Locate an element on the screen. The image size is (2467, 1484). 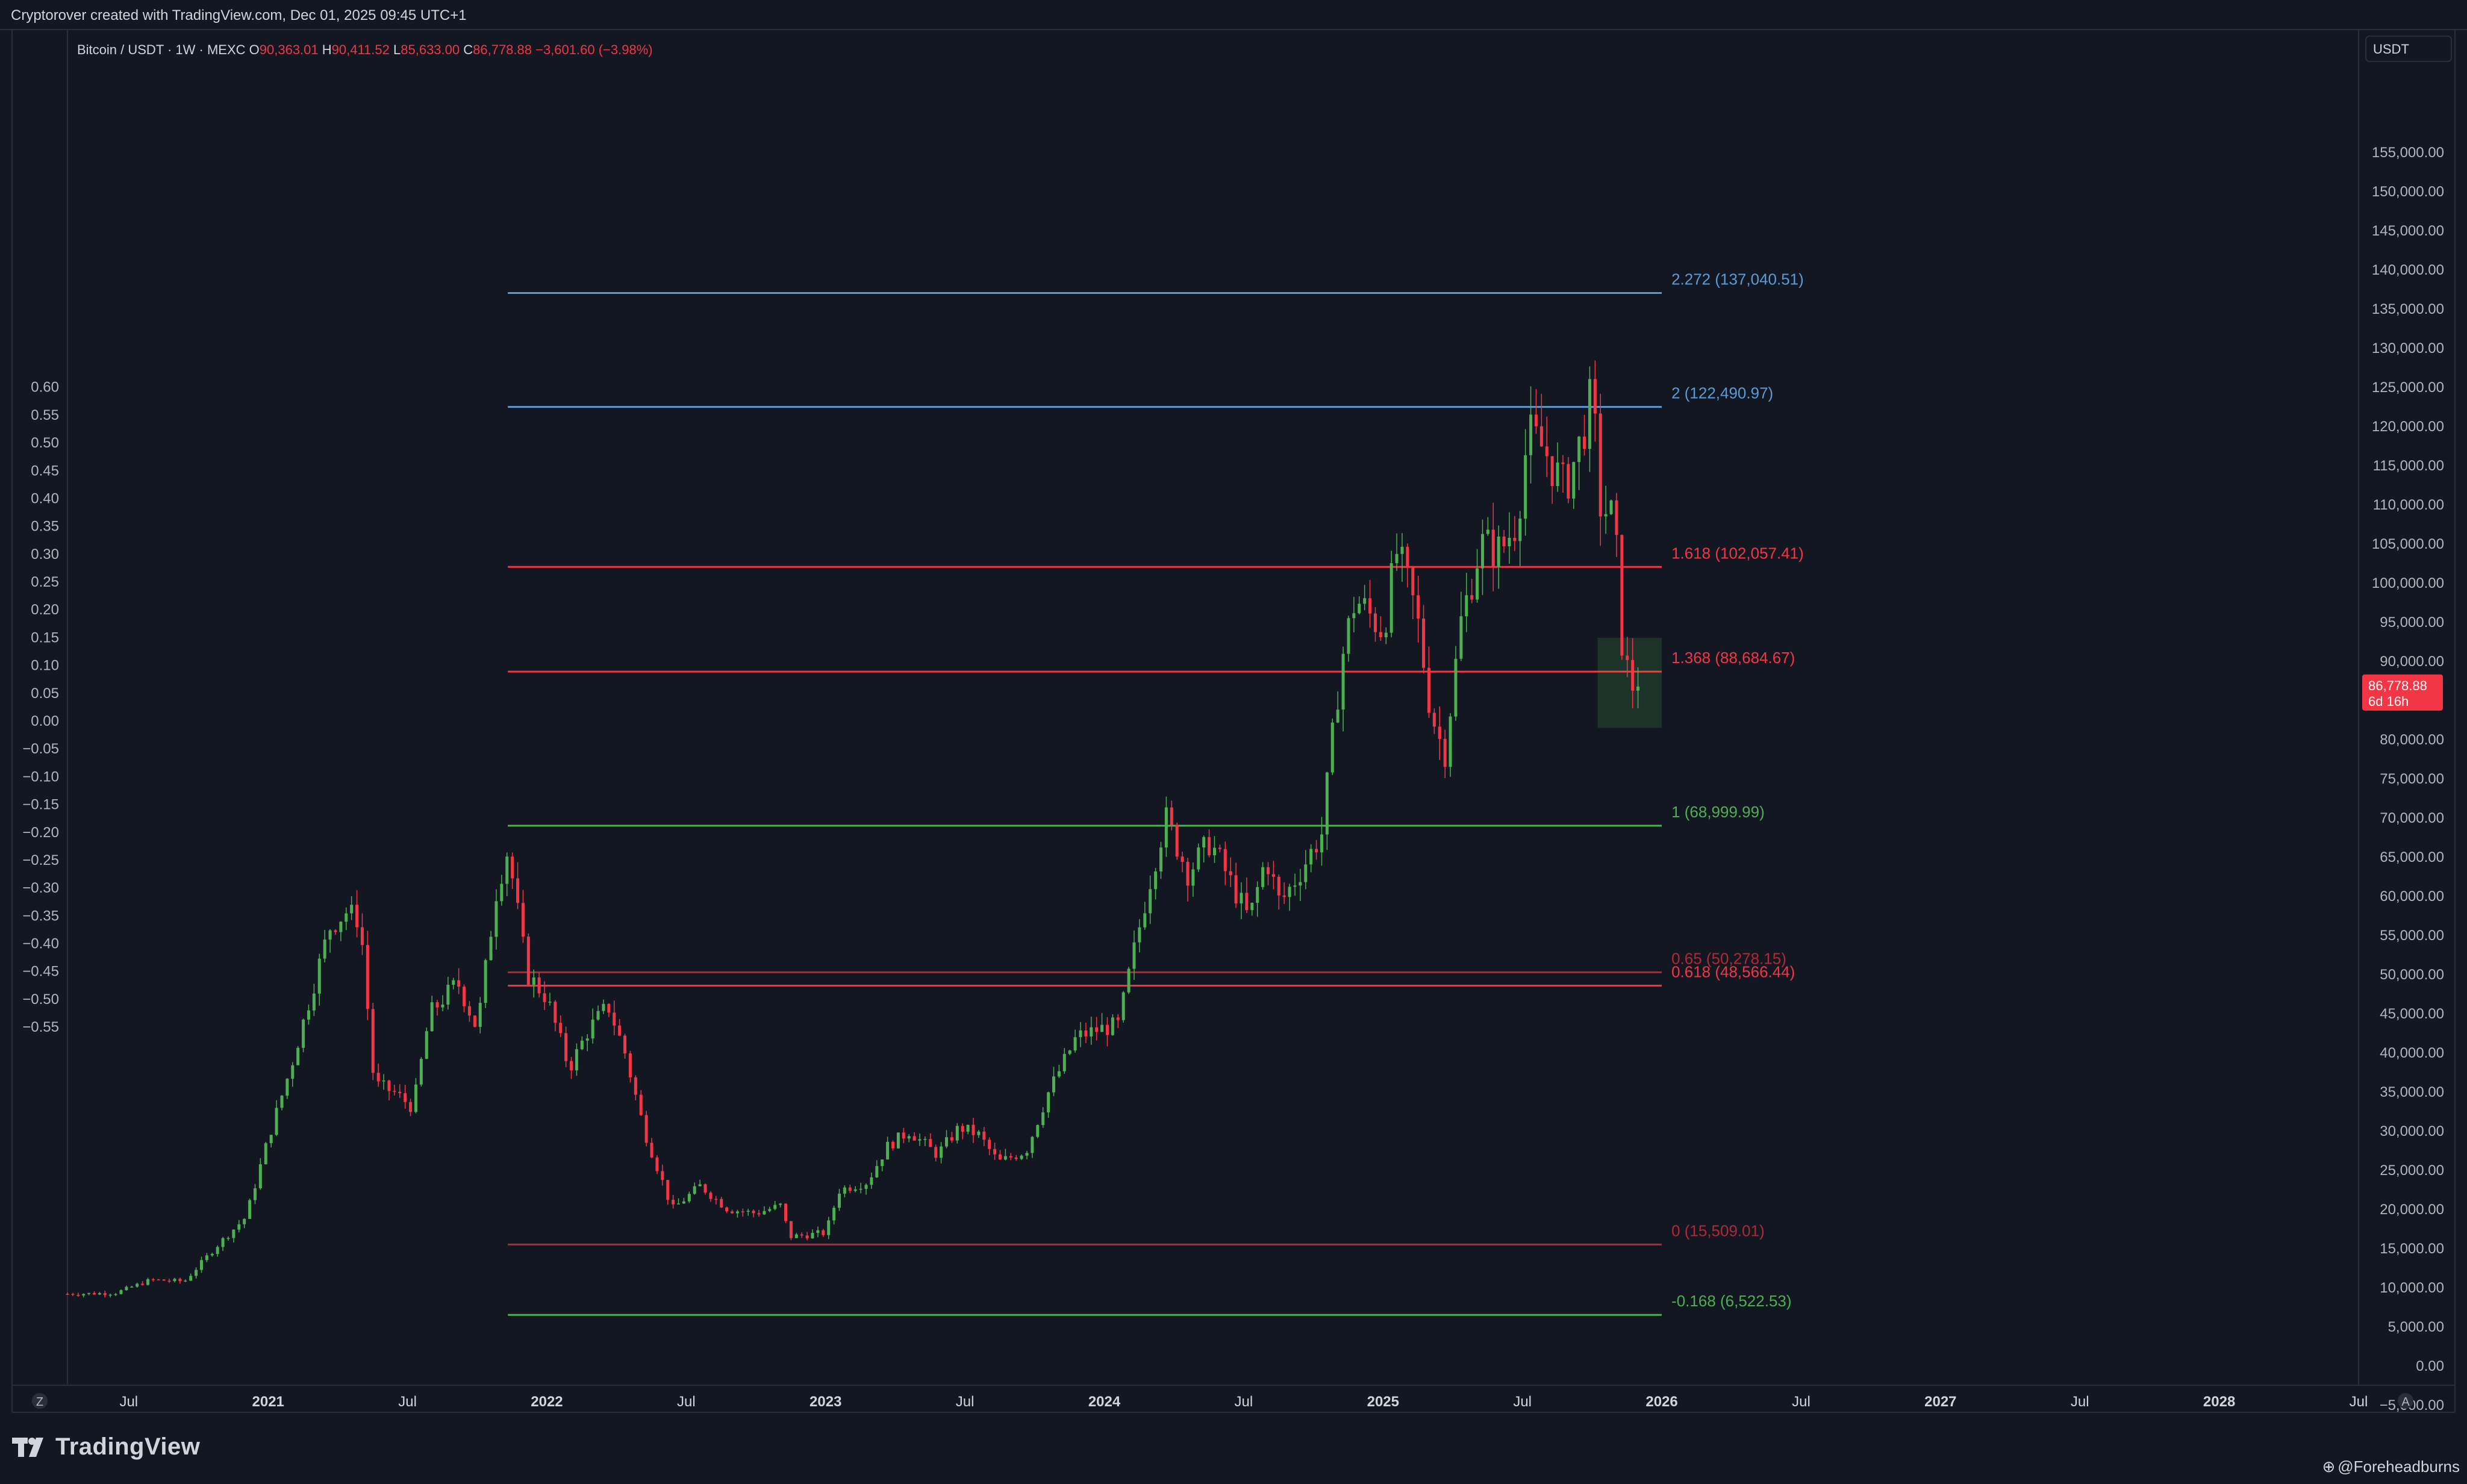
brand-name: TradingView is located at coordinates (128, 1447).